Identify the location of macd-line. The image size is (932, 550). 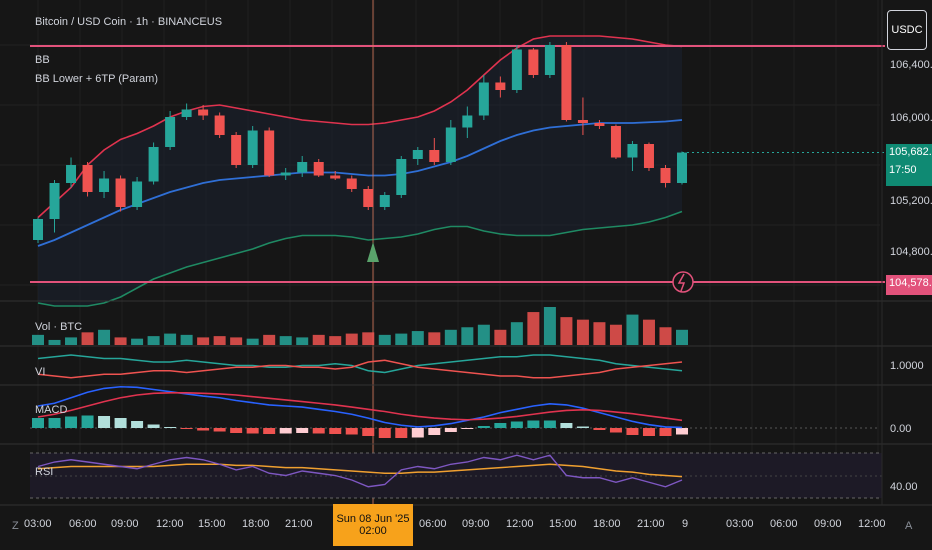
(360, 407).